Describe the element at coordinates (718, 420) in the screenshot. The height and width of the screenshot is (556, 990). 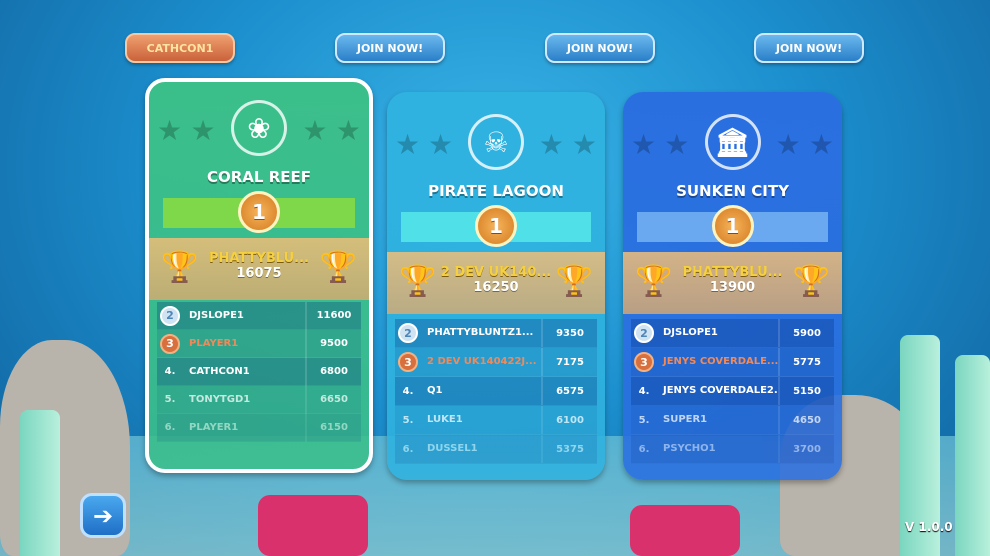
I see `player-name: SUPER1` at that location.